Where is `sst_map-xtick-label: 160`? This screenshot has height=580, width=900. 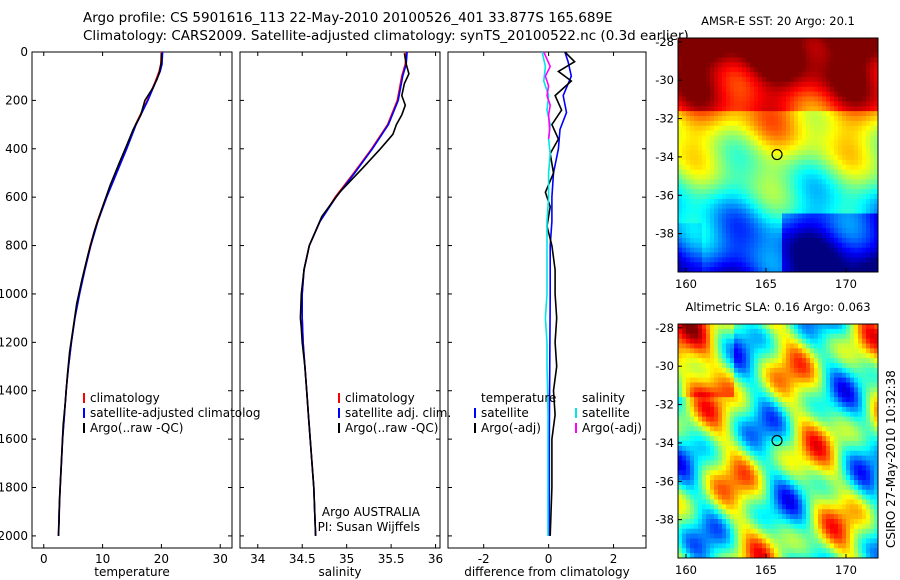 sst_map-xtick-label: 160 is located at coordinates (686, 284).